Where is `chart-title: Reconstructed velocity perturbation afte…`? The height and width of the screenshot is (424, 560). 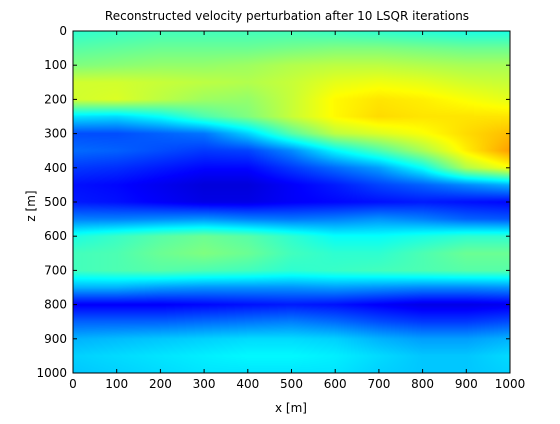 chart-title: Reconstructed velocity perturbation afte… is located at coordinates (287, 16).